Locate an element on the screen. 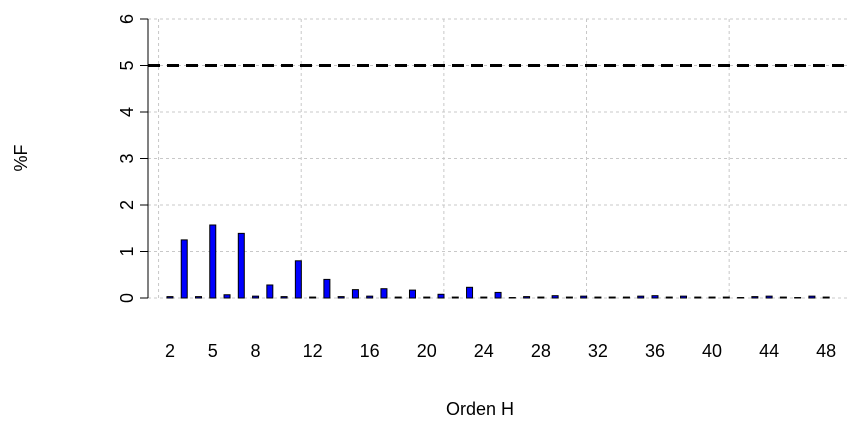  x-tick-label: 20 is located at coordinates (427, 351).